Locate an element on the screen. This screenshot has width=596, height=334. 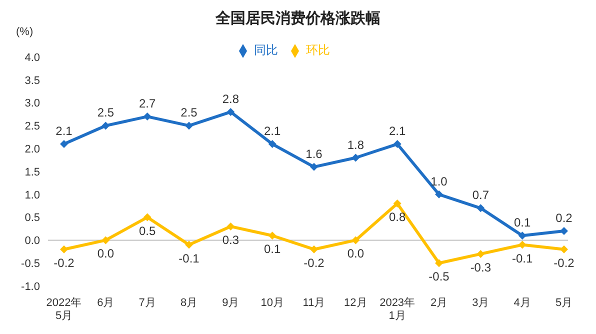
x-tick-label: 2023年 1月 is located at coordinates (398, 309).